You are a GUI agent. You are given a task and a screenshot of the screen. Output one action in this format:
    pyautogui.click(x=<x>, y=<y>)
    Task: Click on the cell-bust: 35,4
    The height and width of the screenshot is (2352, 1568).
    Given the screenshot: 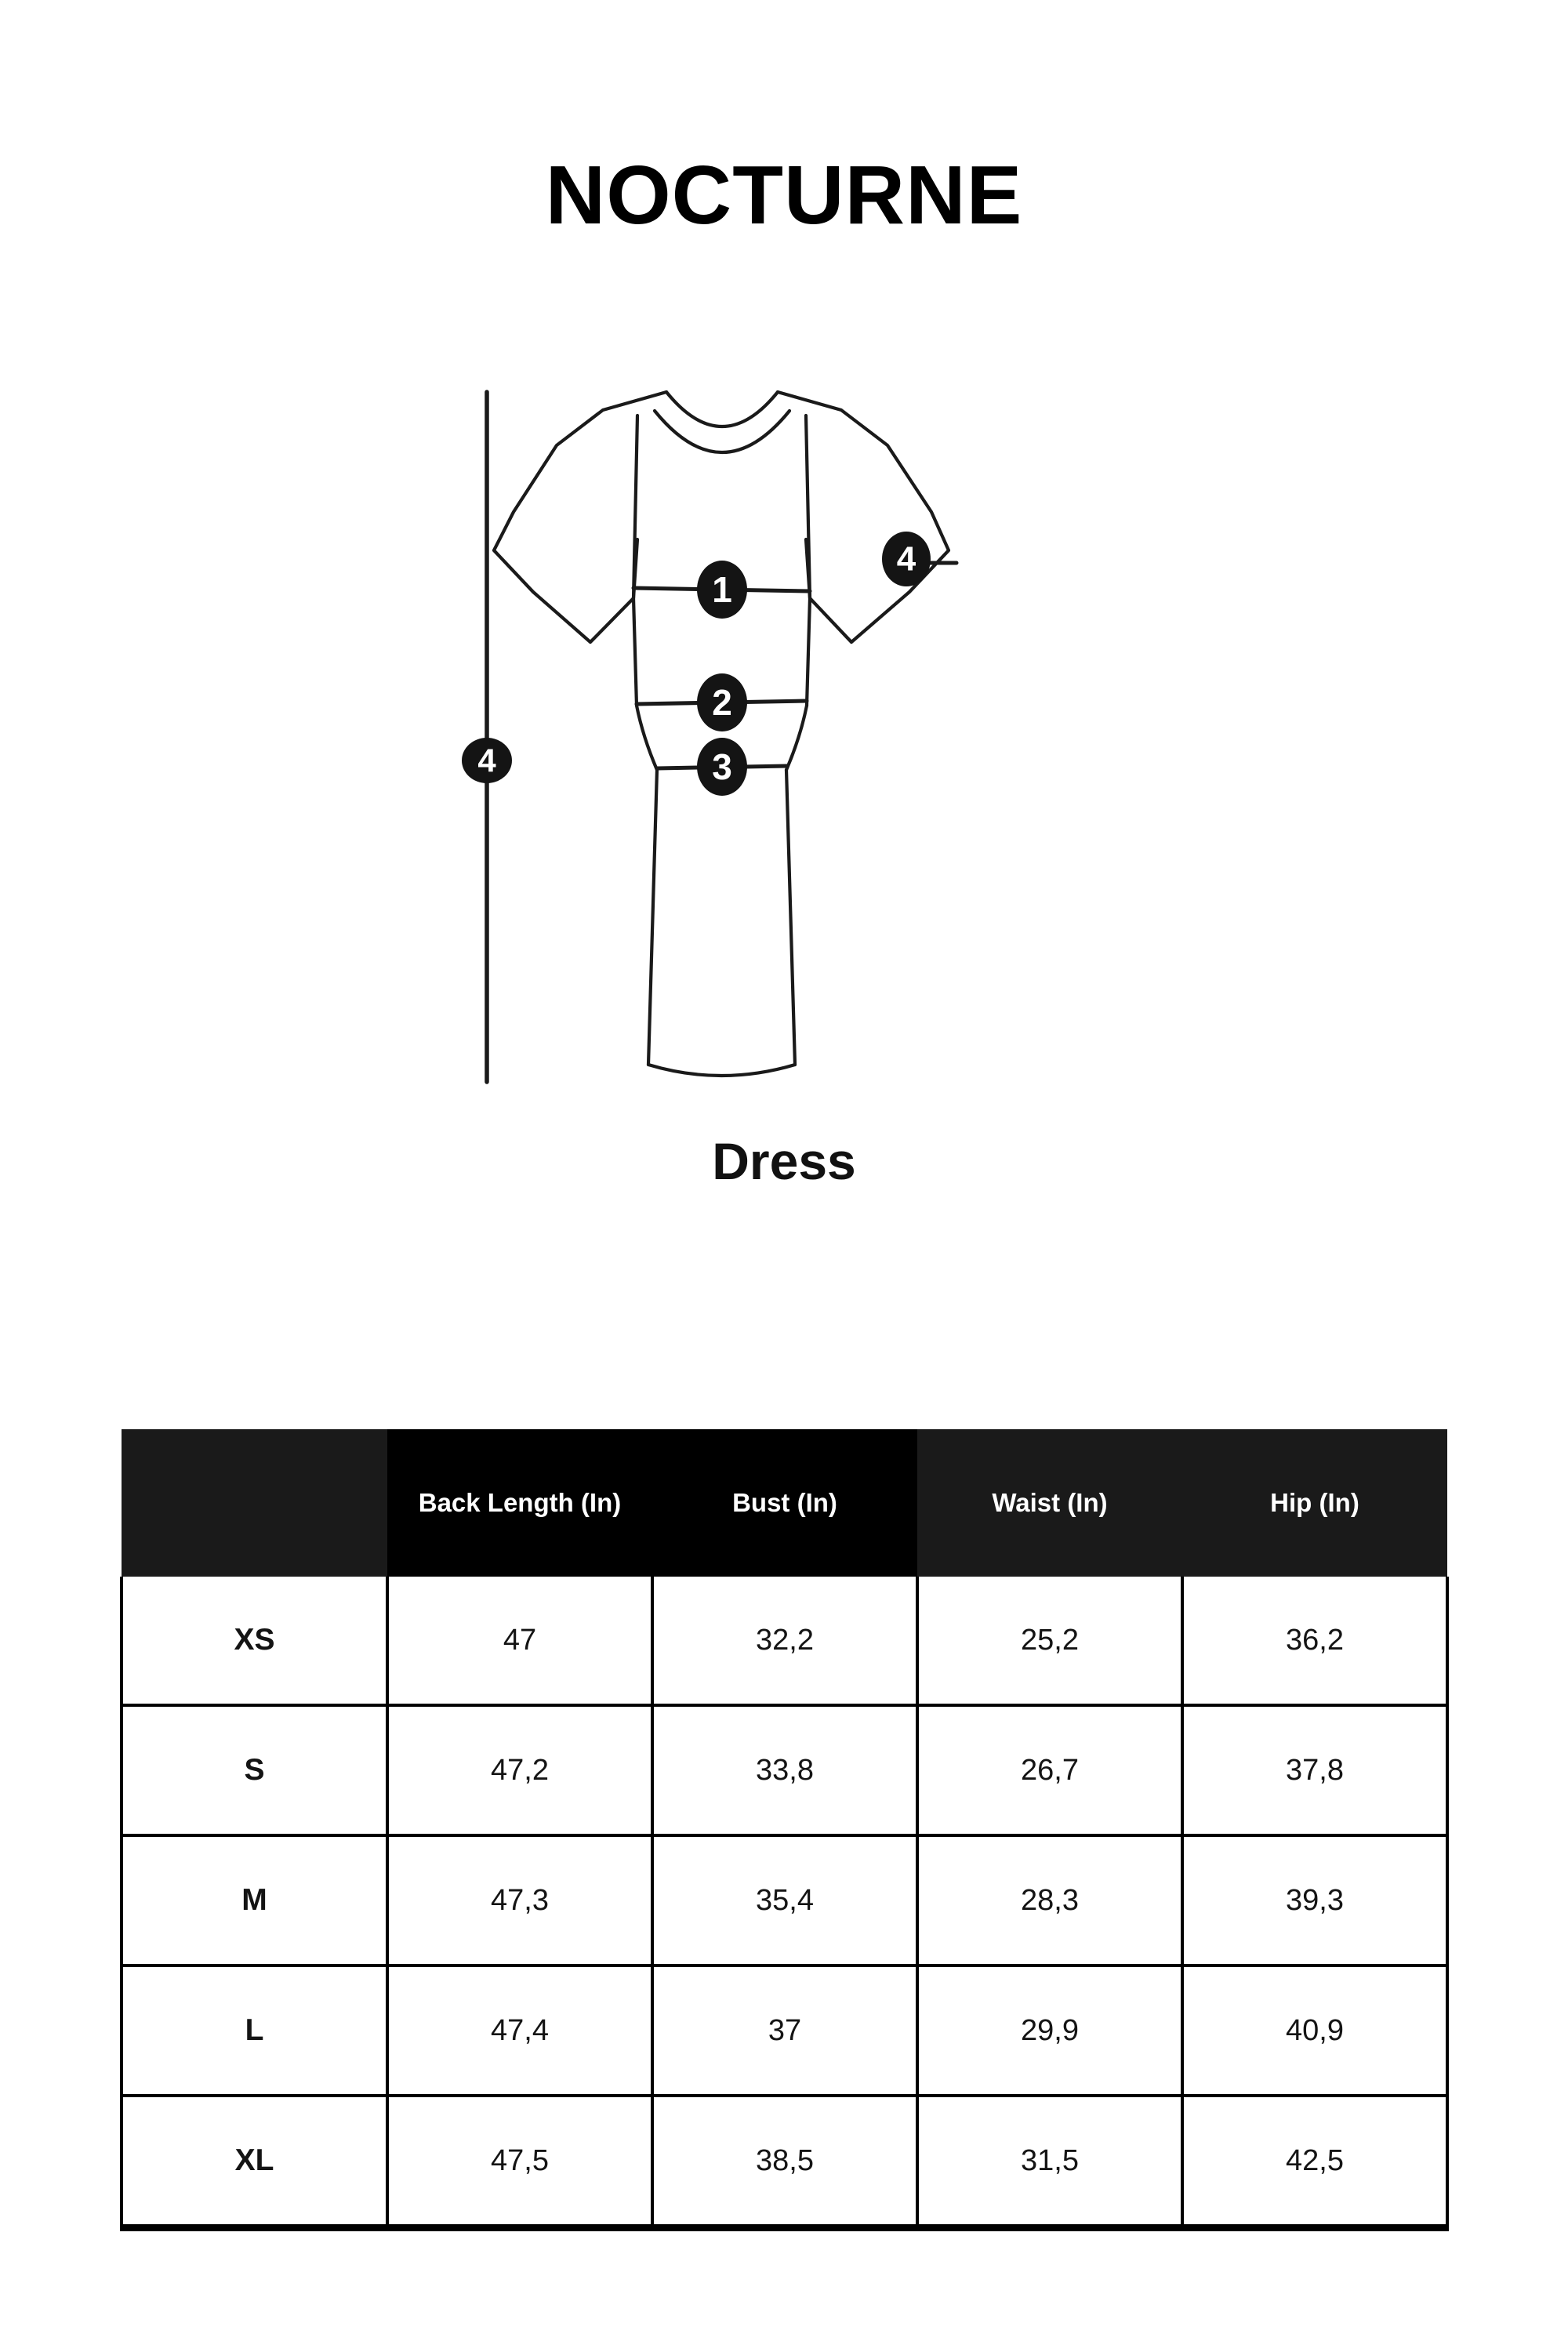 What is the action you would take?
    pyautogui.click(x=785, y=1901)
    